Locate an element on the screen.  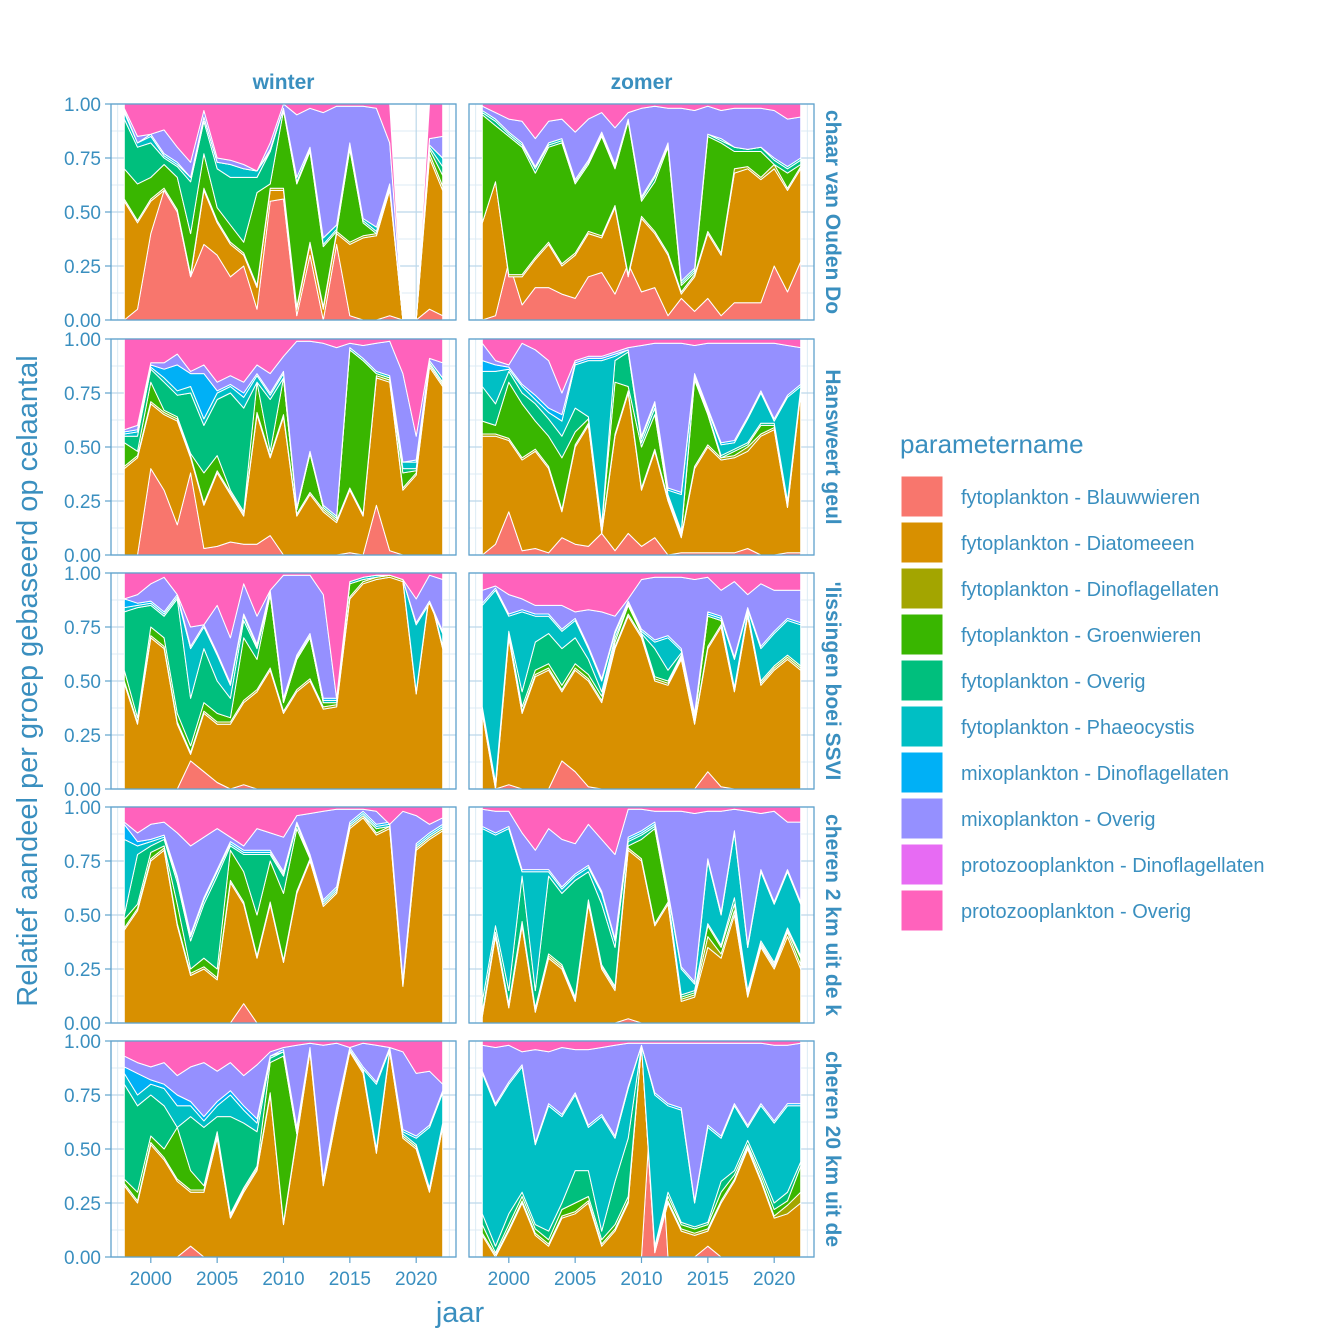
legend-item: fytoplankton - Overig is located at coordinates (1023, 680).